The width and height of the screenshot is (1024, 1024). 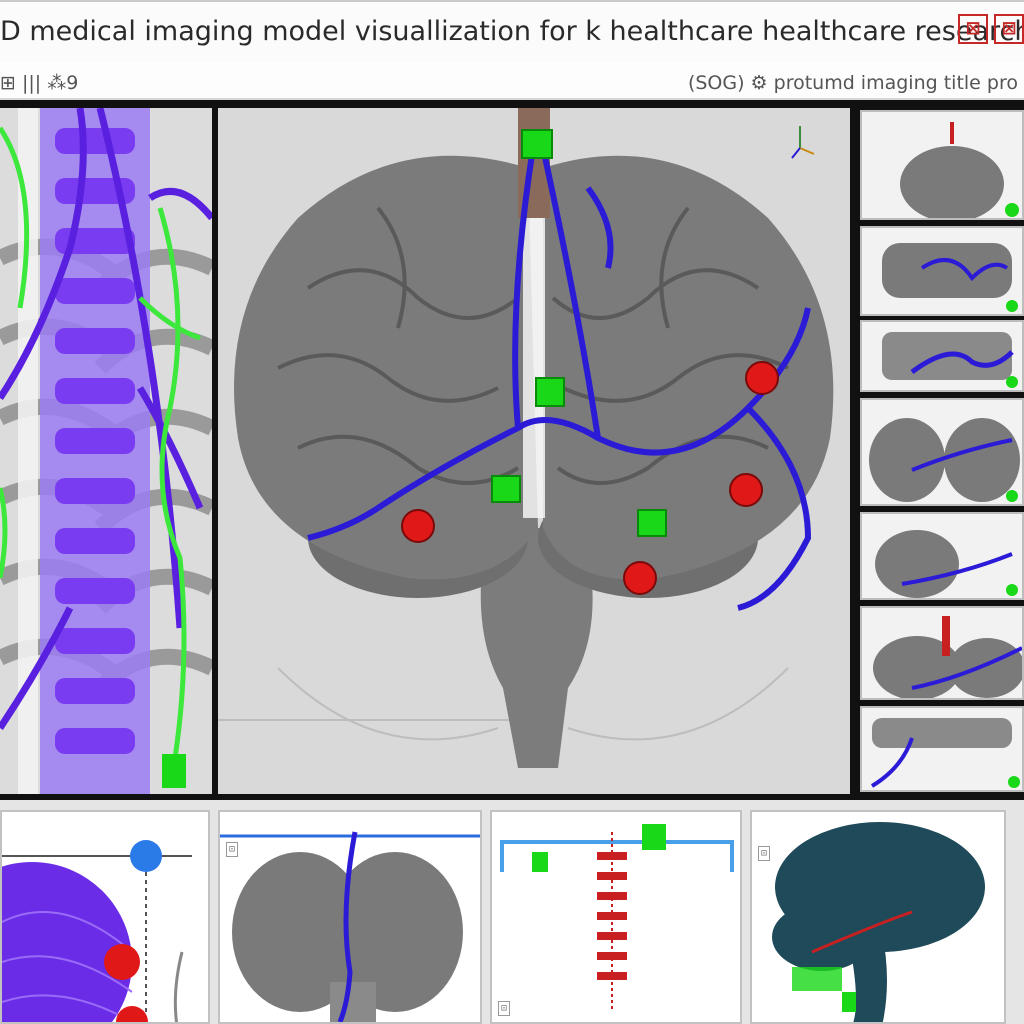 I want to click on thumbnail-strip, so click(x=940, y=451).